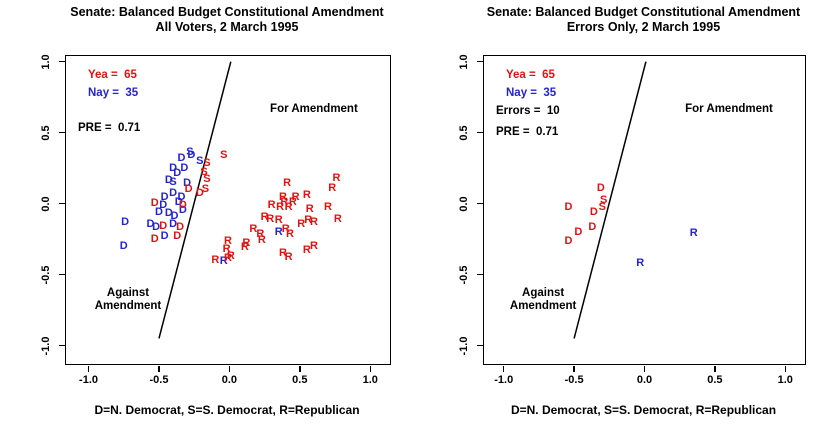  Describe the element at coordinates (464, 346) in the screenshot. I see `y-tick-label: -1.0` at that location.